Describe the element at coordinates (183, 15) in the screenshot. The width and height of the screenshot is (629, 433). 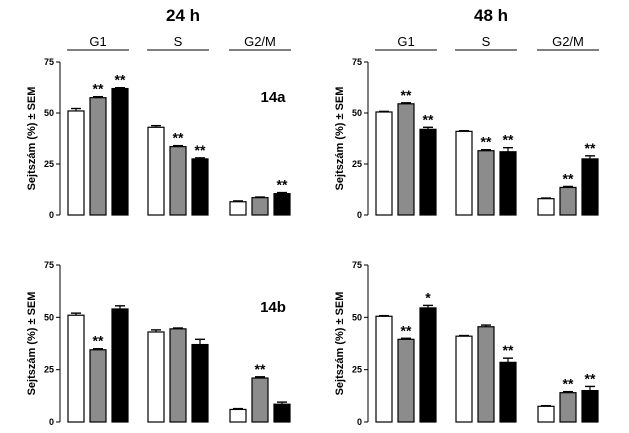
I see `column-title-24h: 24 h` at that location.